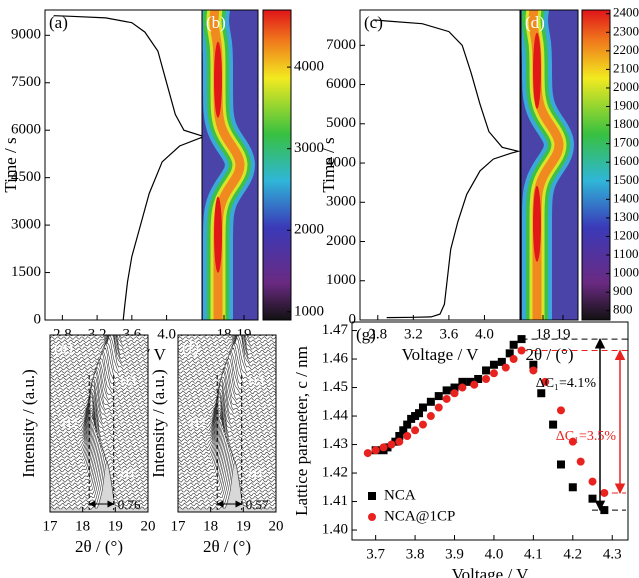 This screenshot has height=578, width=639. Describe the element at coordinates (335, 330) in the screenshot. I see `y-tick-label: 1.47` at that location.